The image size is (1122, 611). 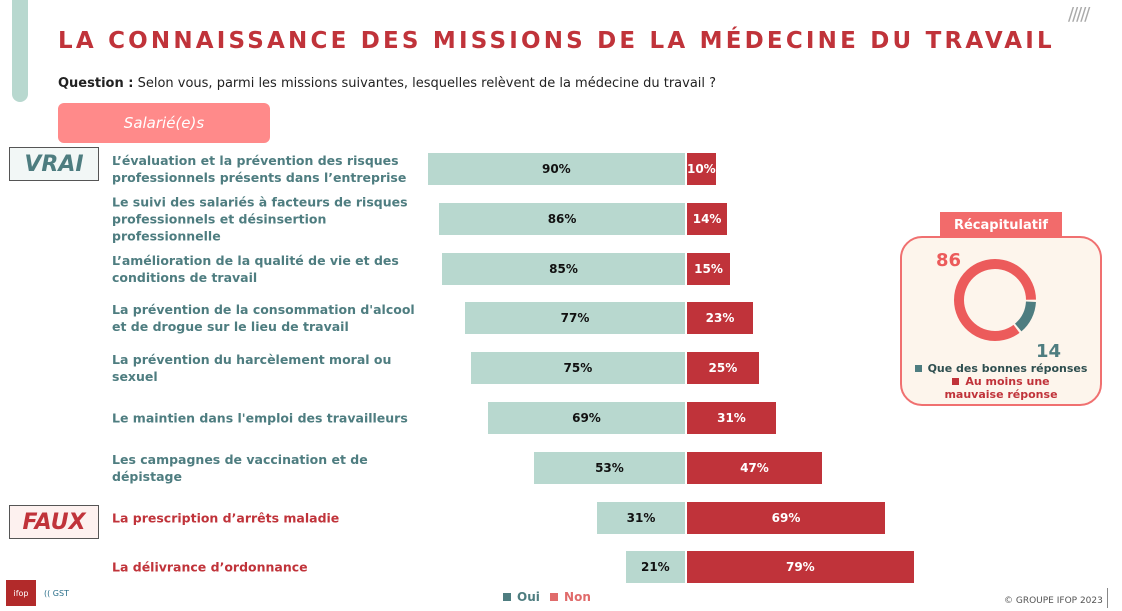 I want to click on recap-value-bad: 86, so click(x=949, y=260).